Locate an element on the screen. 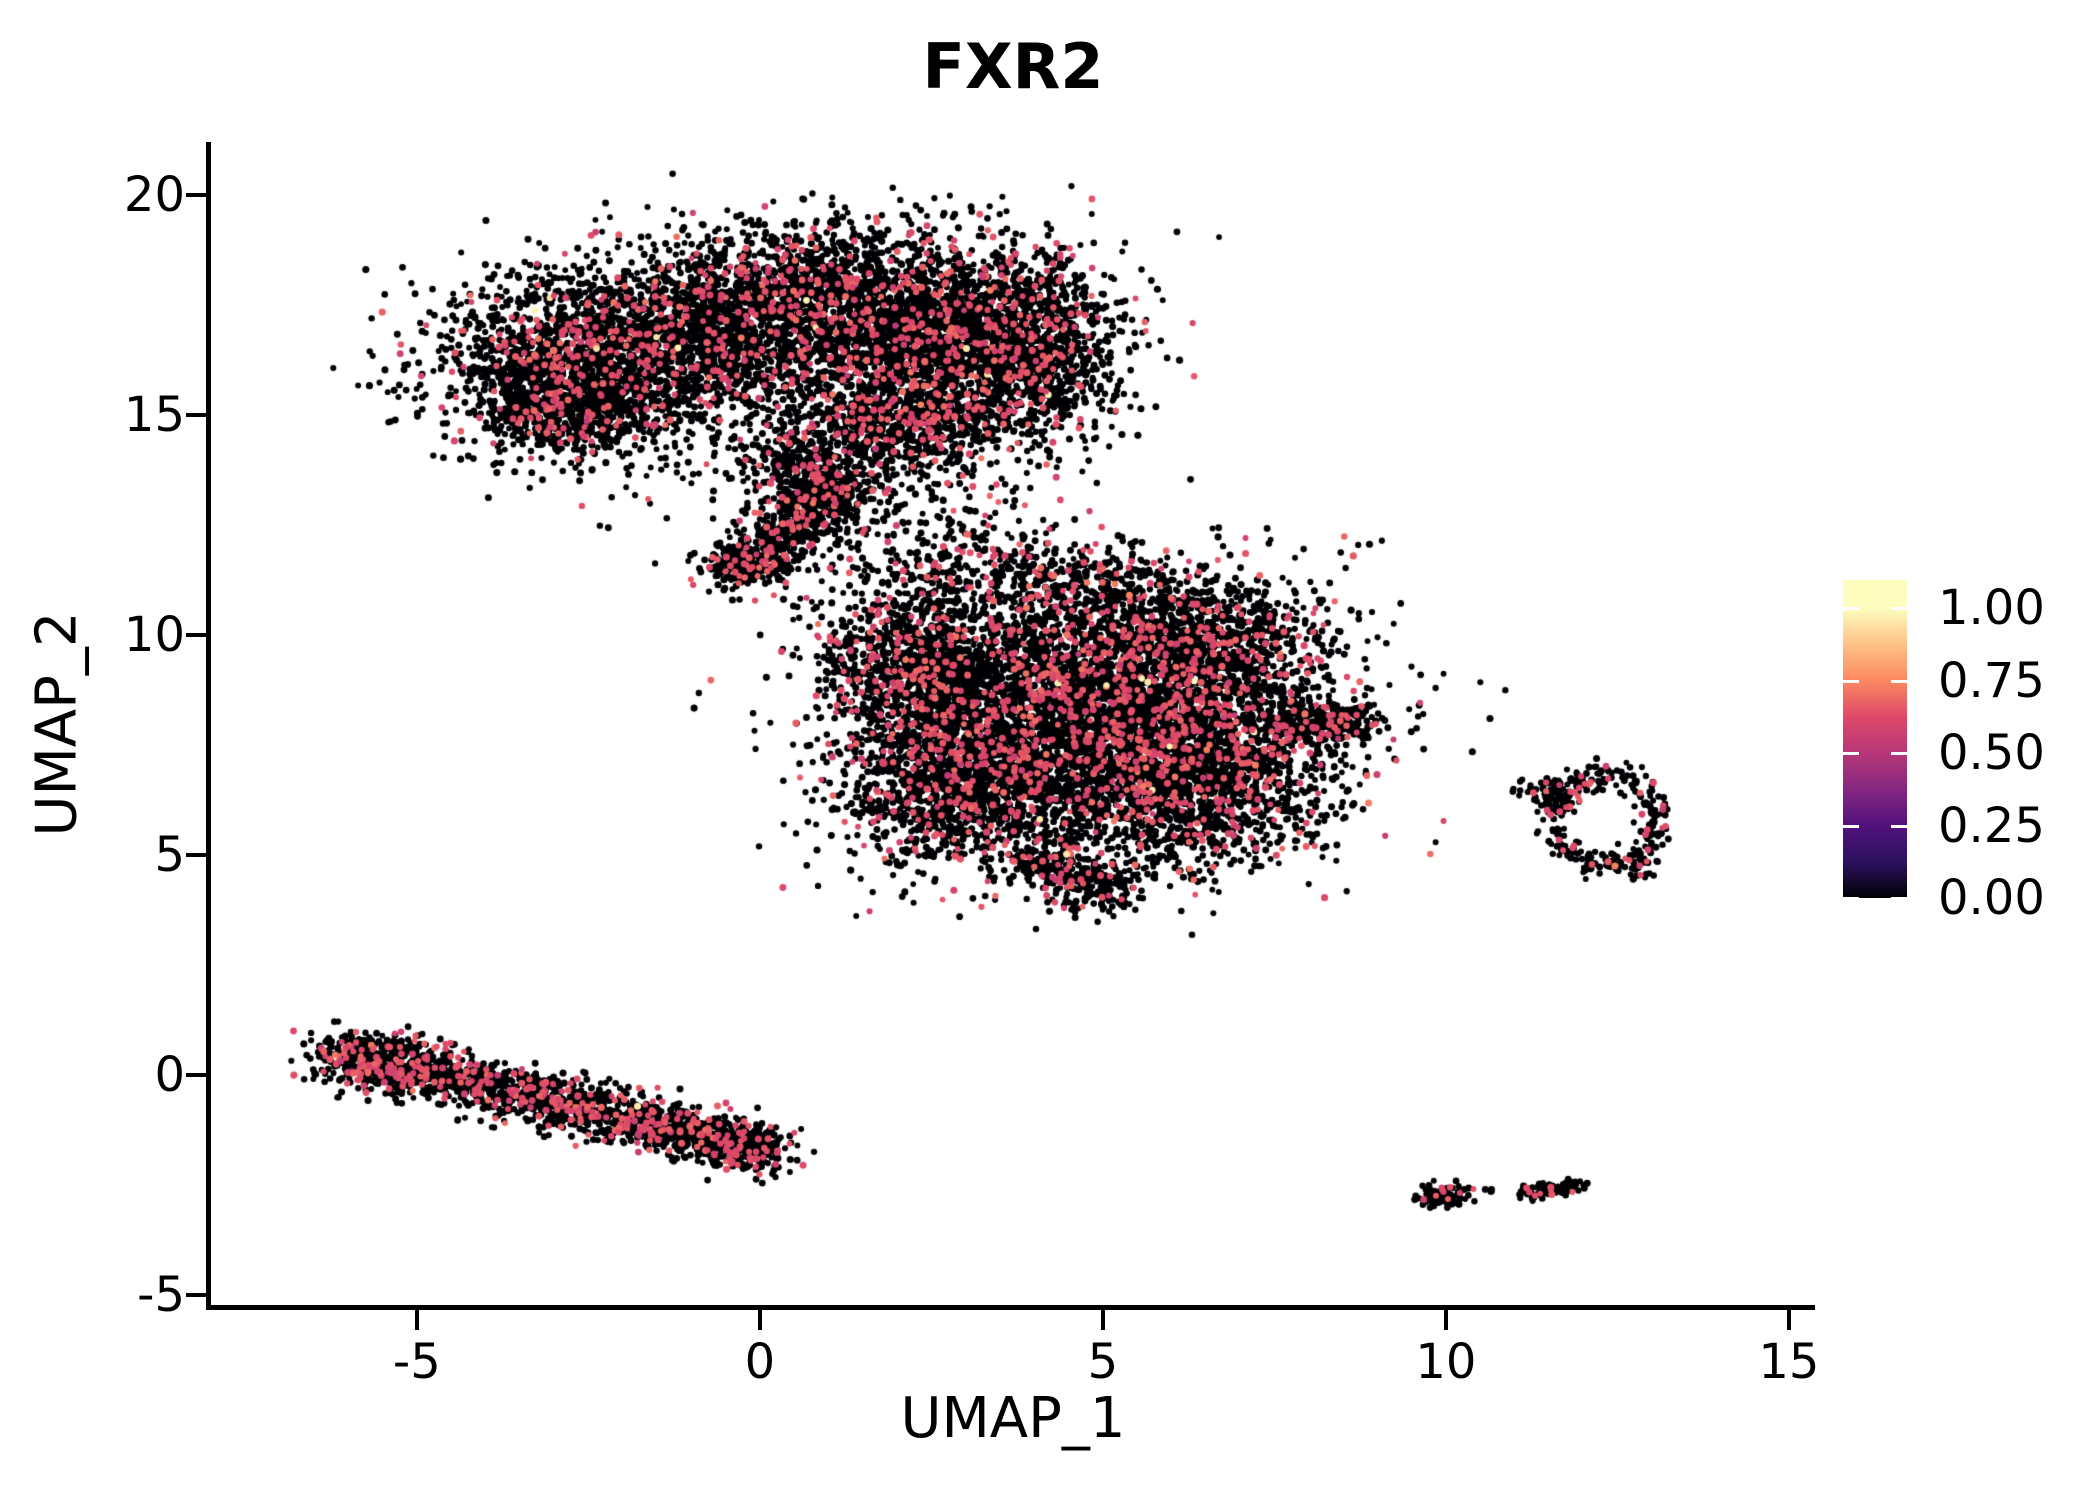 The width and height of the screenshot is (2100, 1500). y-tick-label: 0 is located at coordinates (169, 1074).